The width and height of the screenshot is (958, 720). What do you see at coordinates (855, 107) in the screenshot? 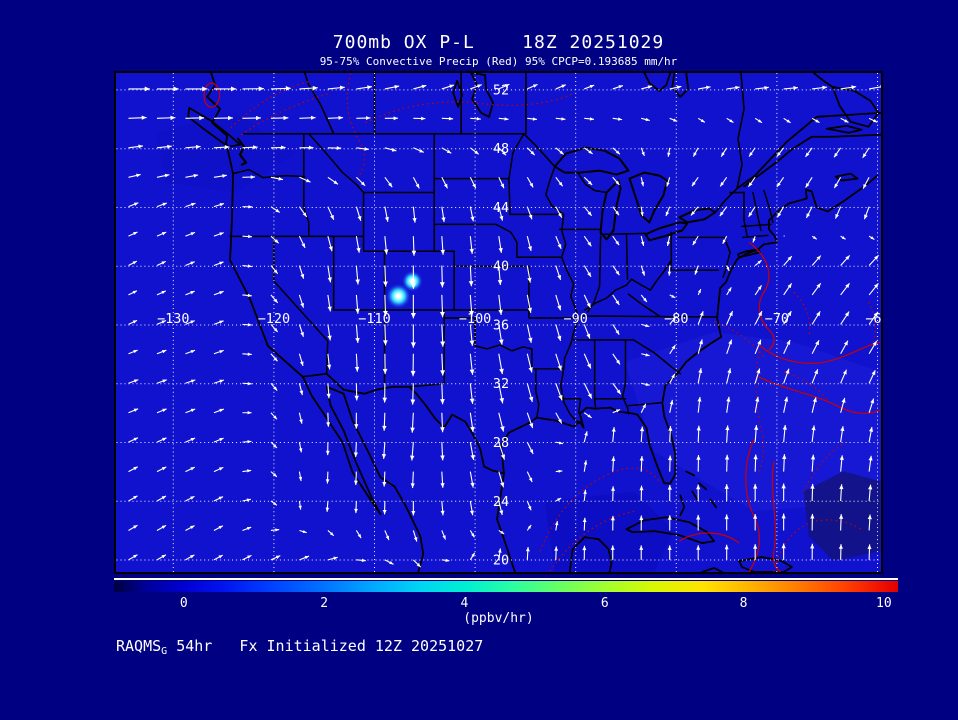
I see `newfoundland` at bounding box center [855, 107].